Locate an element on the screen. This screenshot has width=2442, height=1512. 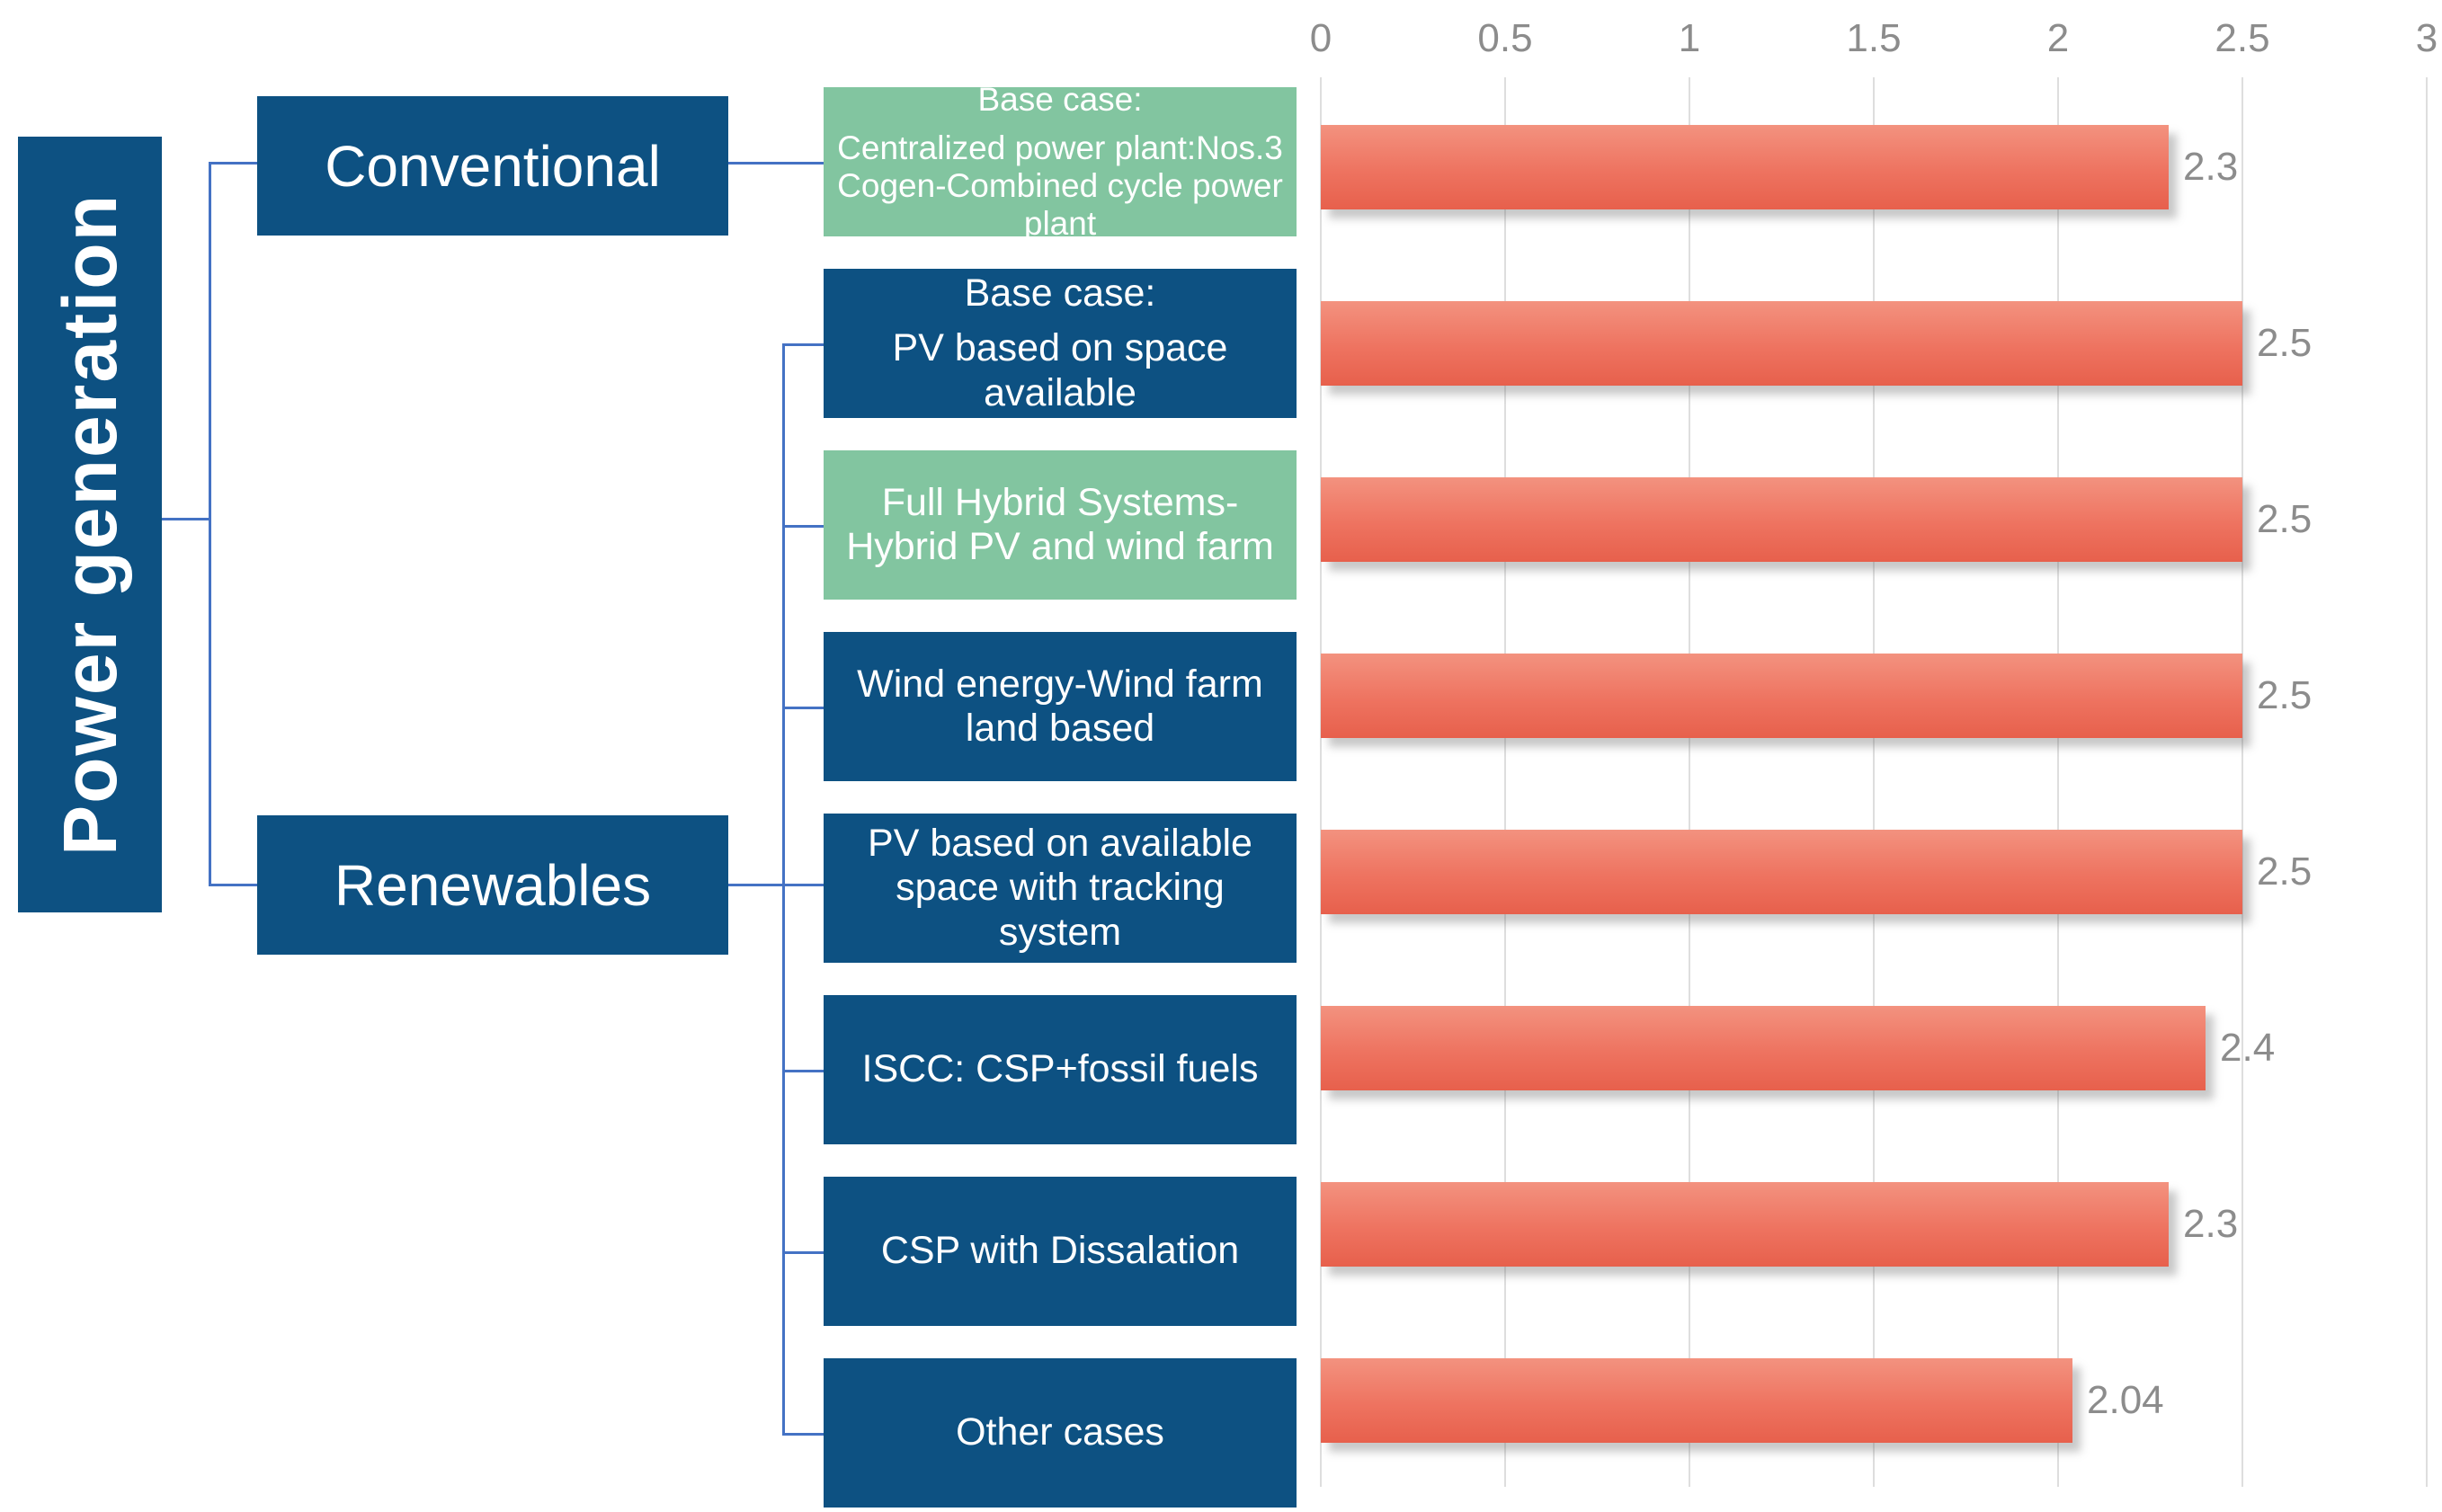
case-box-8: Other cases is located at coordinates (1060, 1433).